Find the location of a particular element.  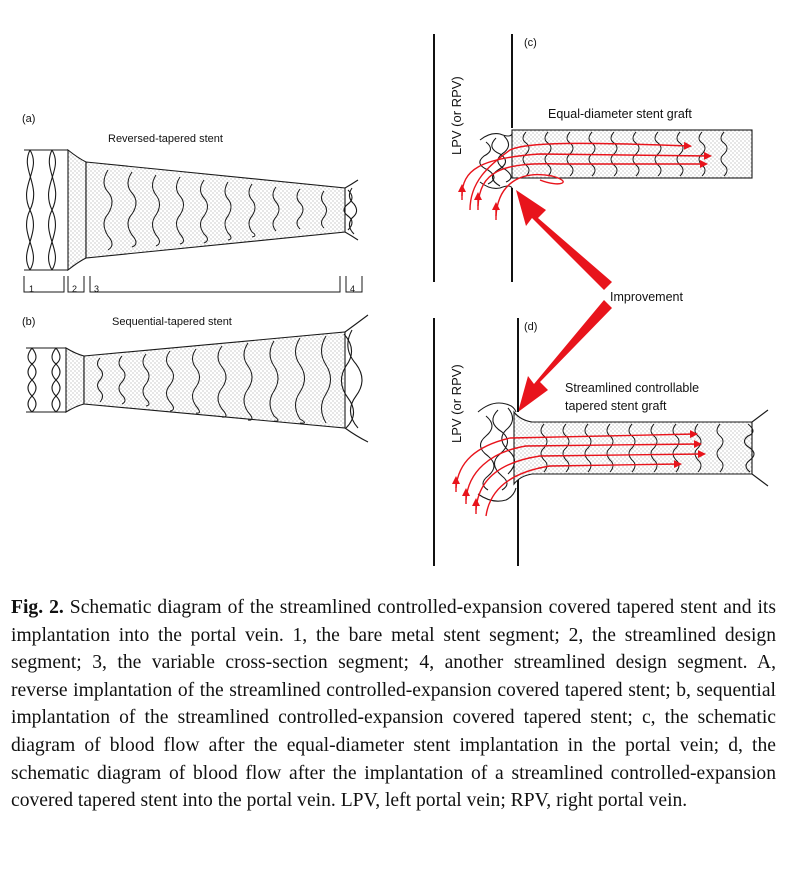

stent-struts-a is located at coordinates (215, 210).